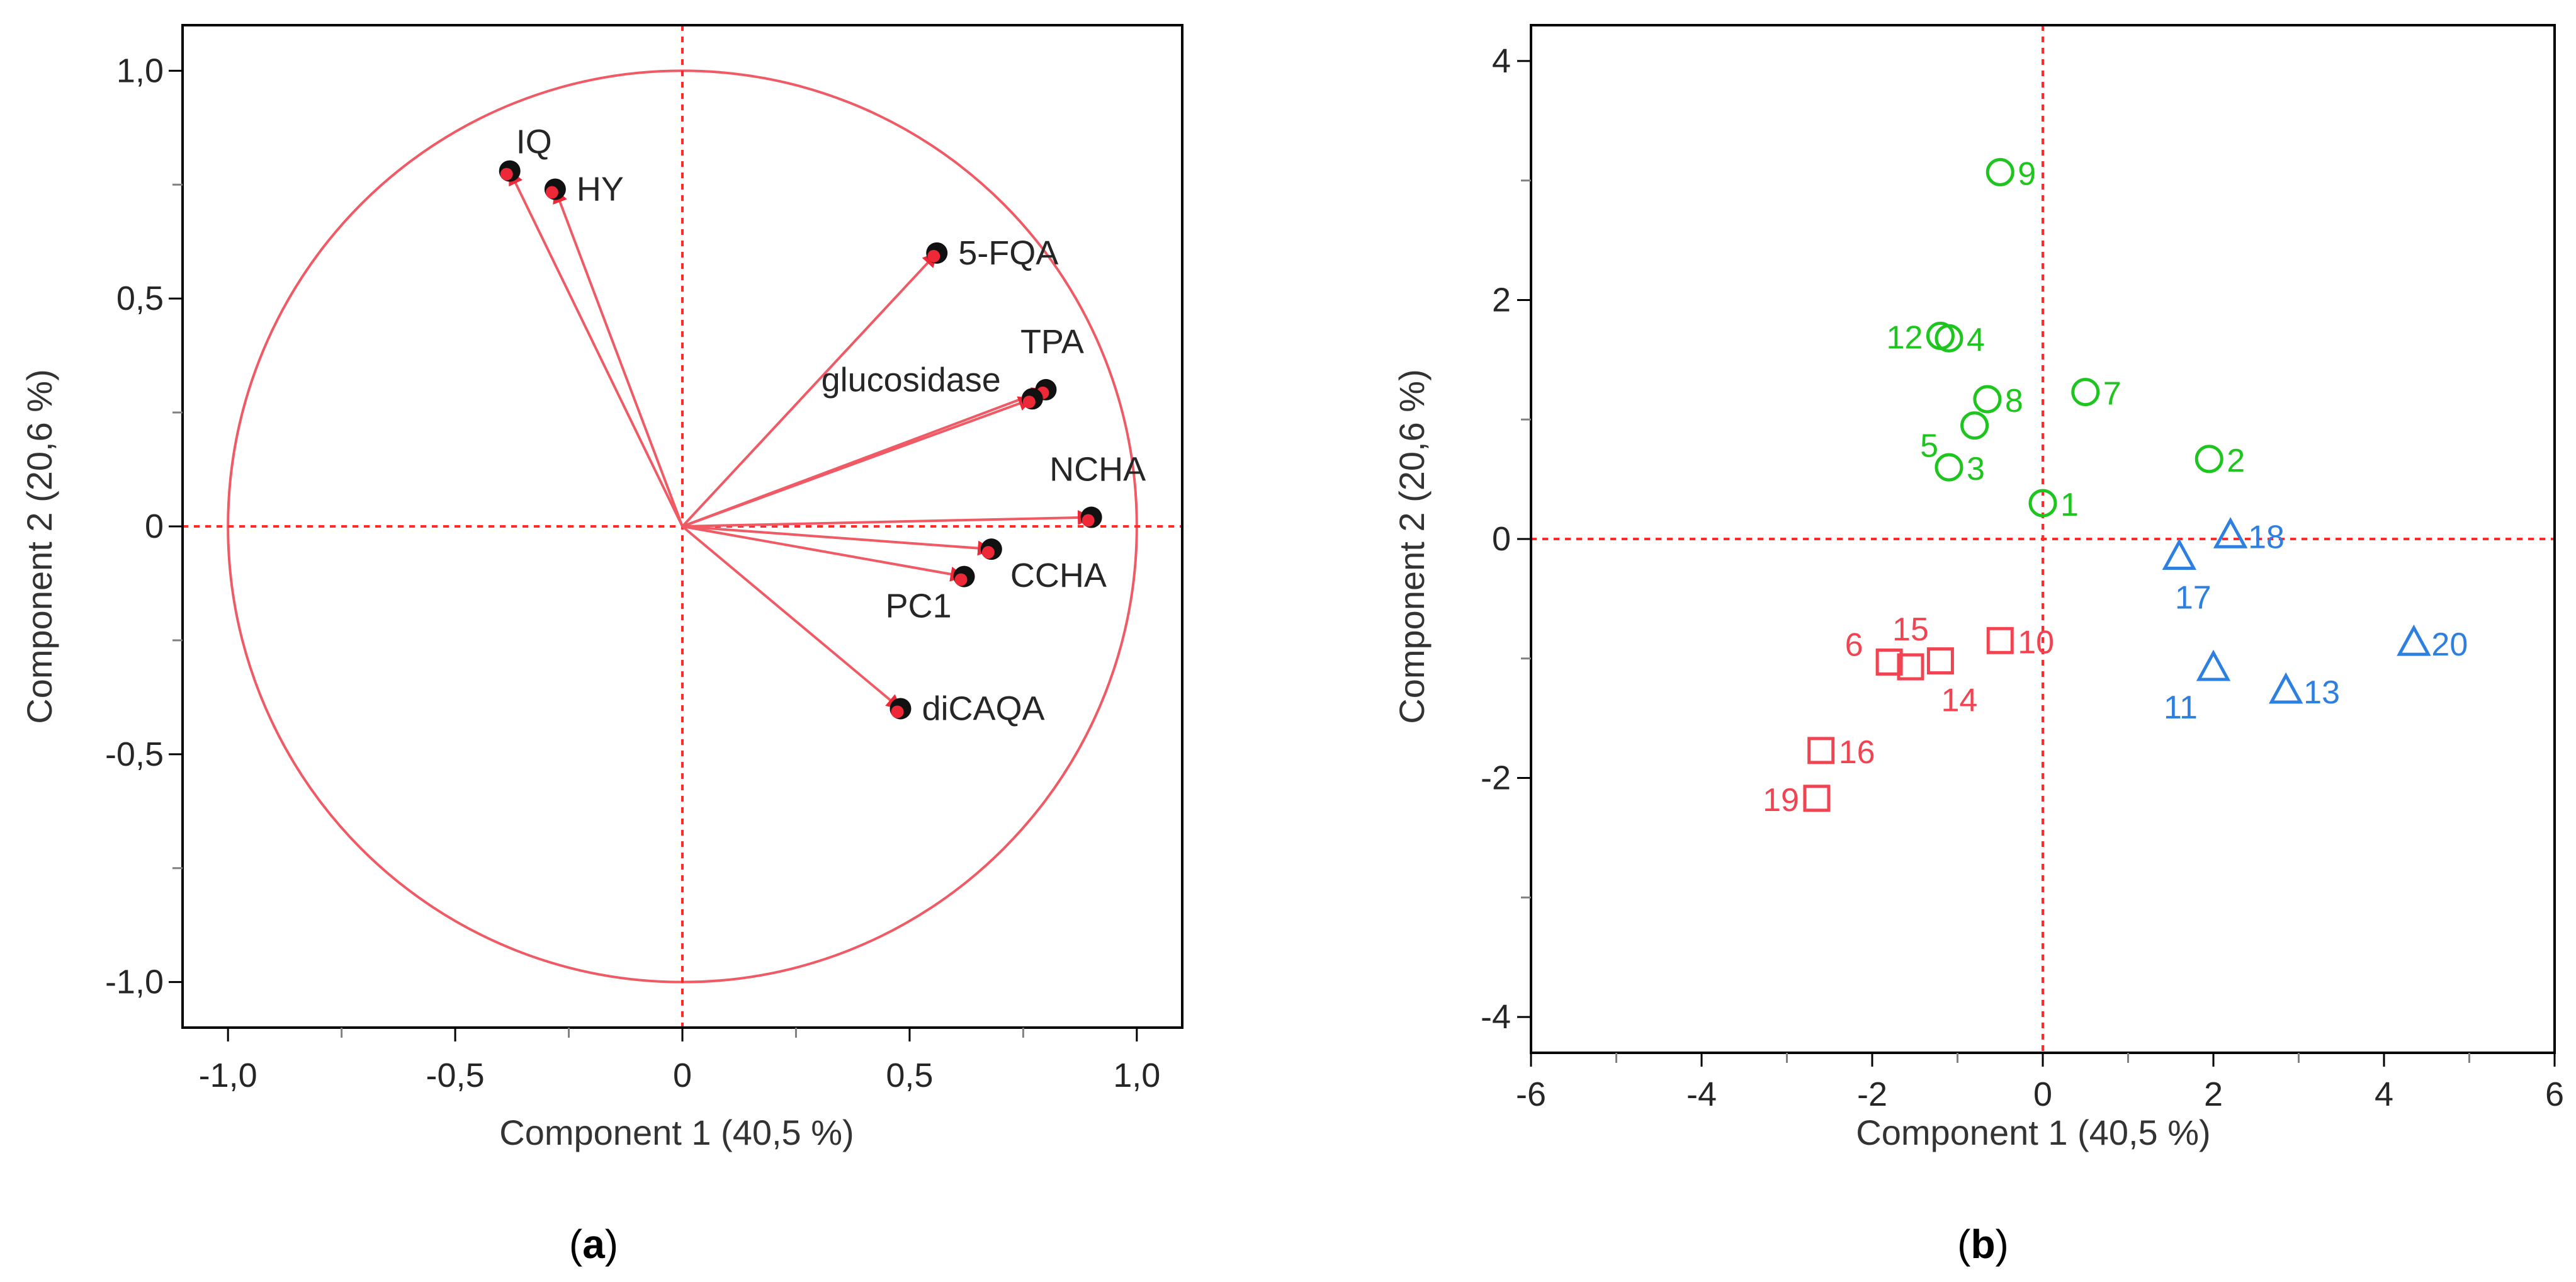 This screenshot has width=2576, height=1282. What do you see at coordinates (140, 298) in the screenshot?
I see `y-tick-label: 0,5` at bounding box center [140, 298].